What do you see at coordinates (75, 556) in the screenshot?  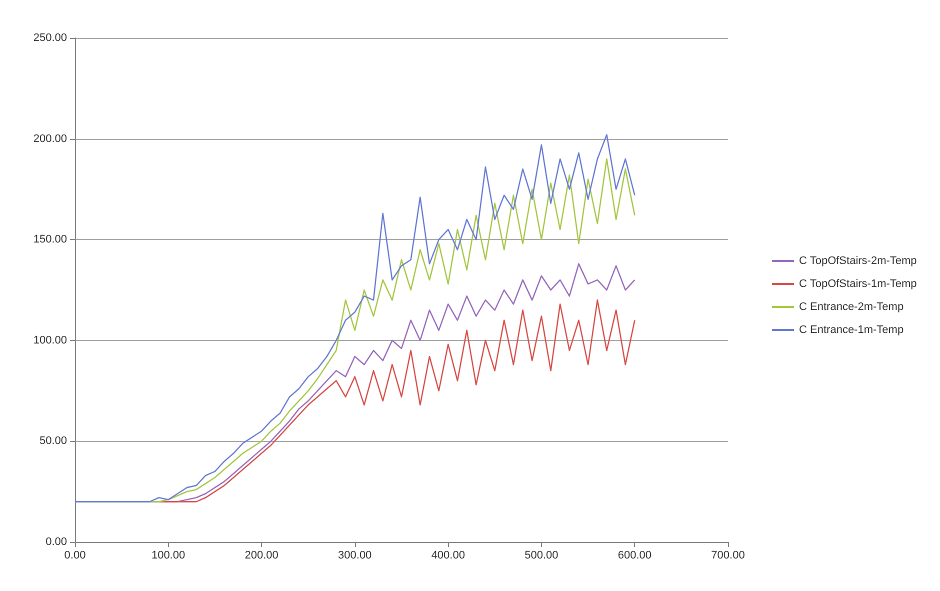 I see `x-tick-label: 0.00` at bounding box center [75, 556].